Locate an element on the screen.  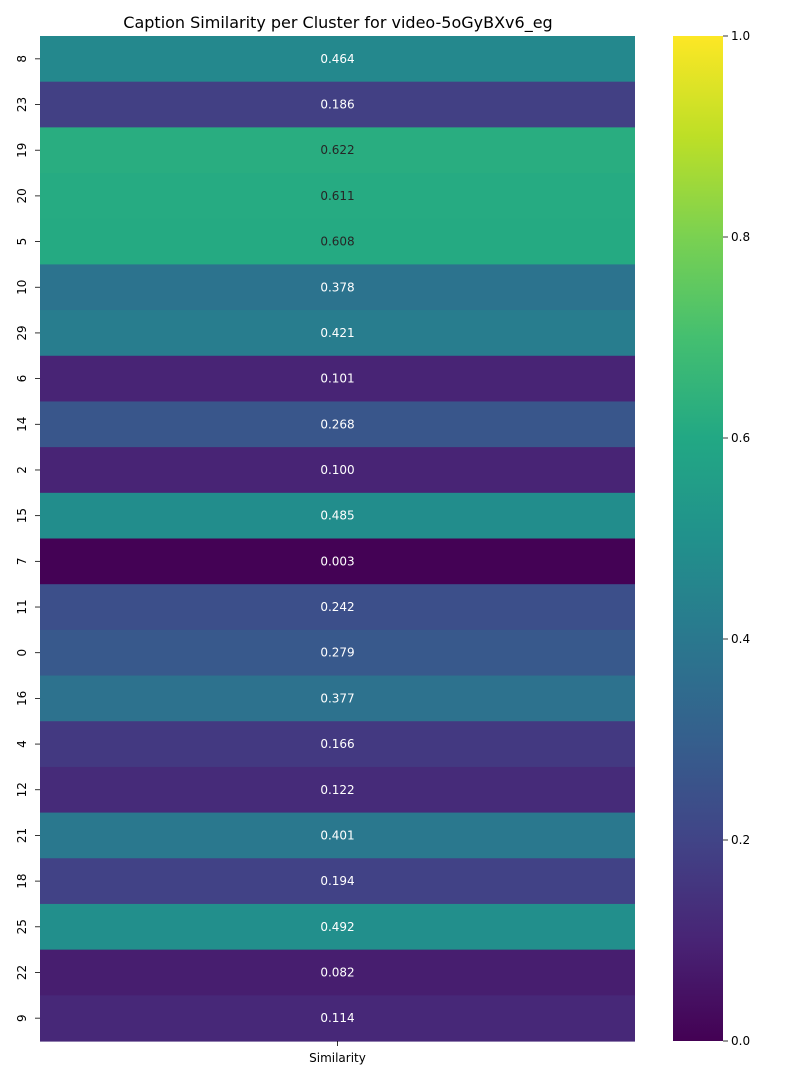
row-tick-label: 2 is located at coordinates (22, 470).